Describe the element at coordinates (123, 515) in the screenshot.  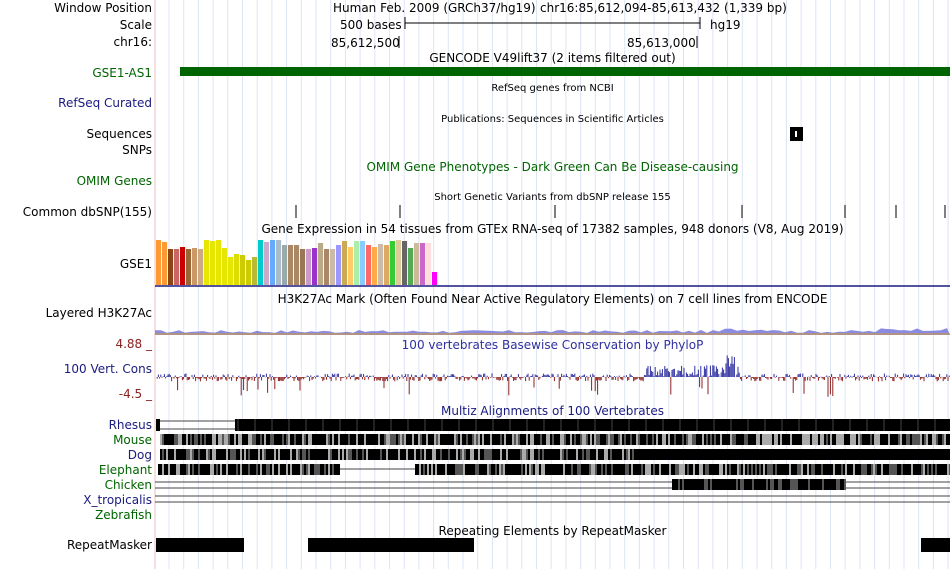
I see `species-label-zebrafish: Zebrafish` at that location.